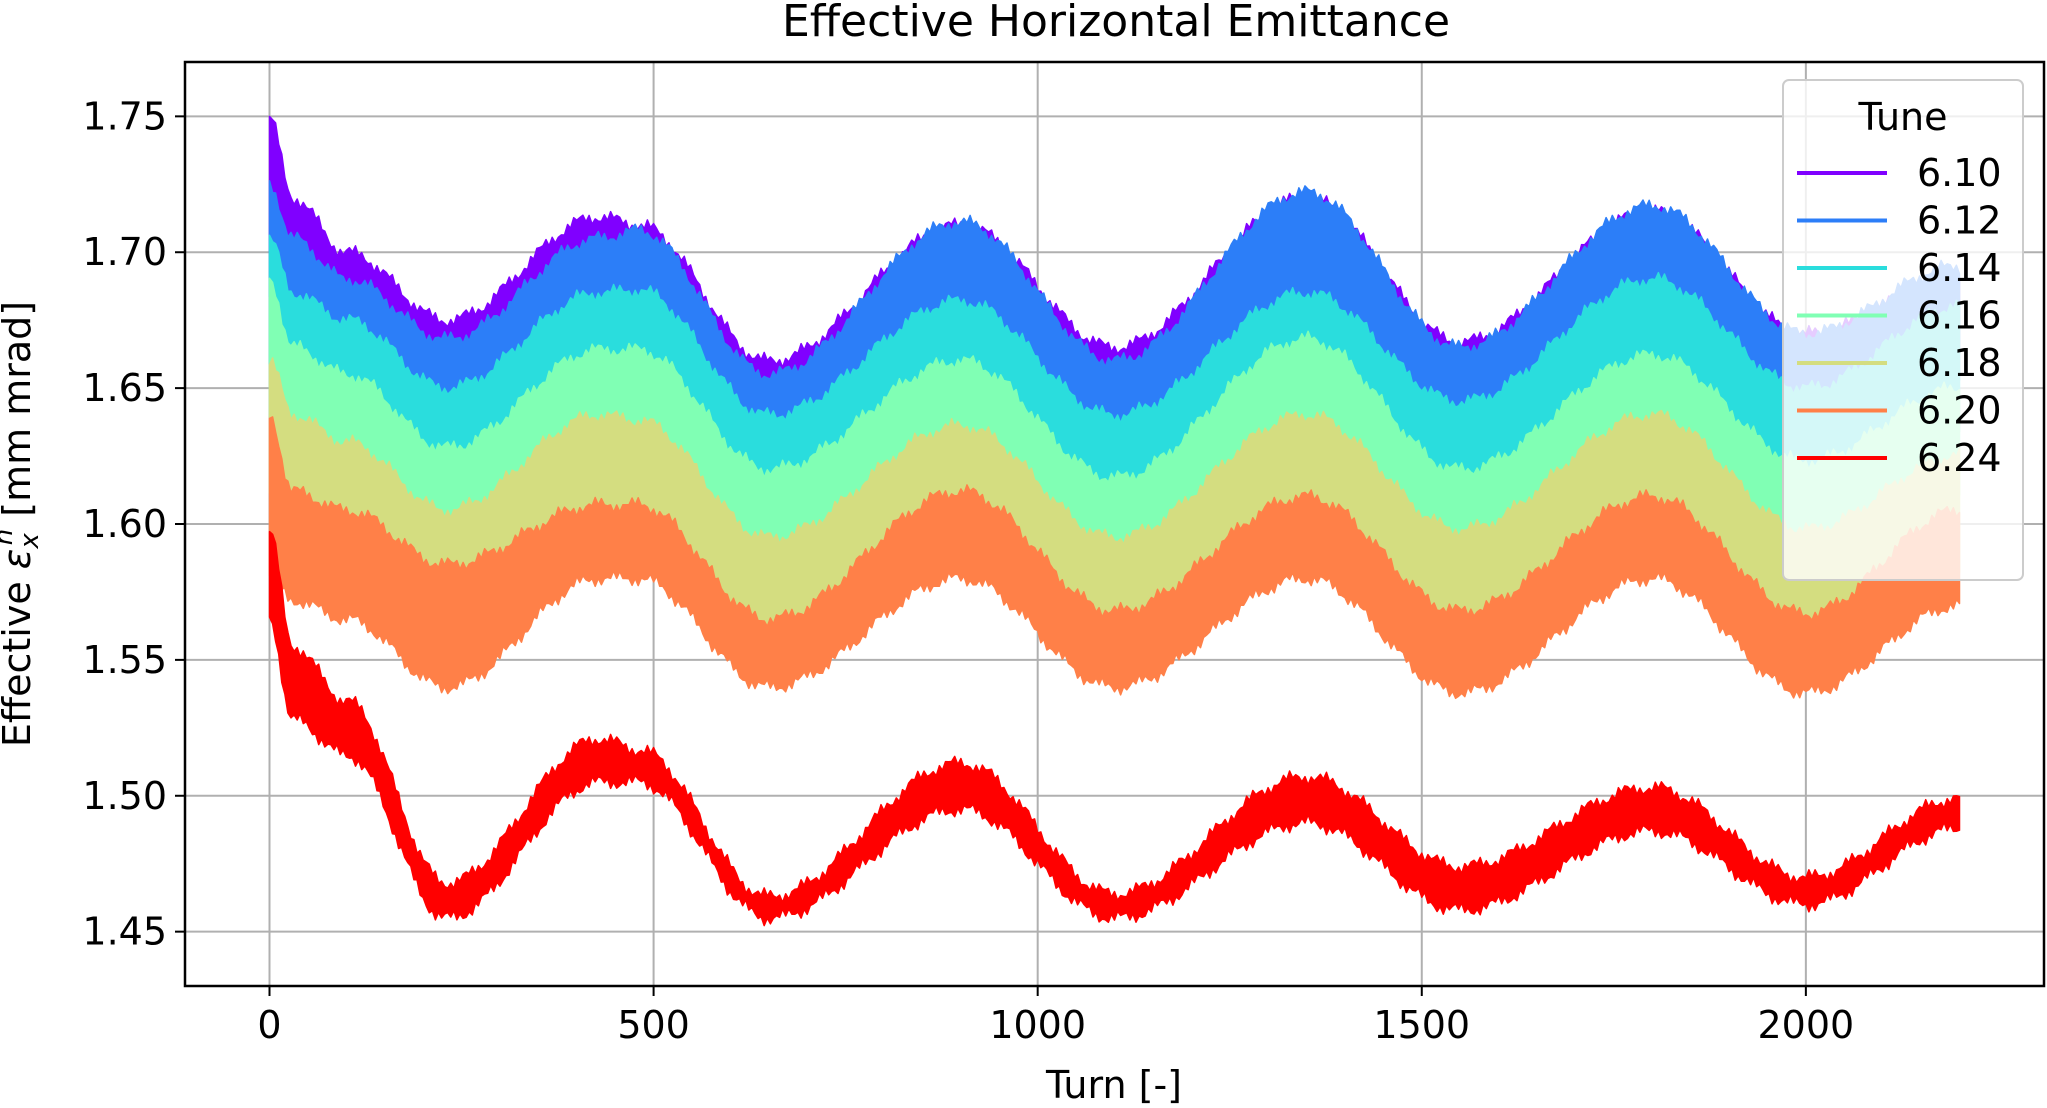 The width and height of the screenshot is (2047, 1108). Describe the element at coordinates (124, 796) in the screenshot. I see `y-tick-label: 1.50` at that location.